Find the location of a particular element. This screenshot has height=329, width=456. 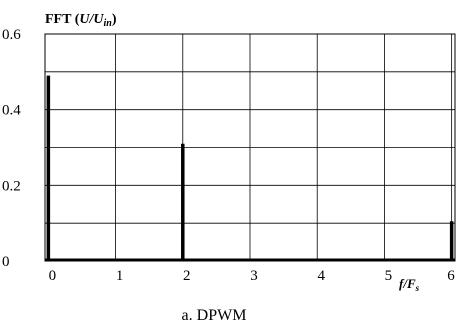

x-tick-labels: 0 1 2 3 4 5 6 is located at coordinates (252, 276).